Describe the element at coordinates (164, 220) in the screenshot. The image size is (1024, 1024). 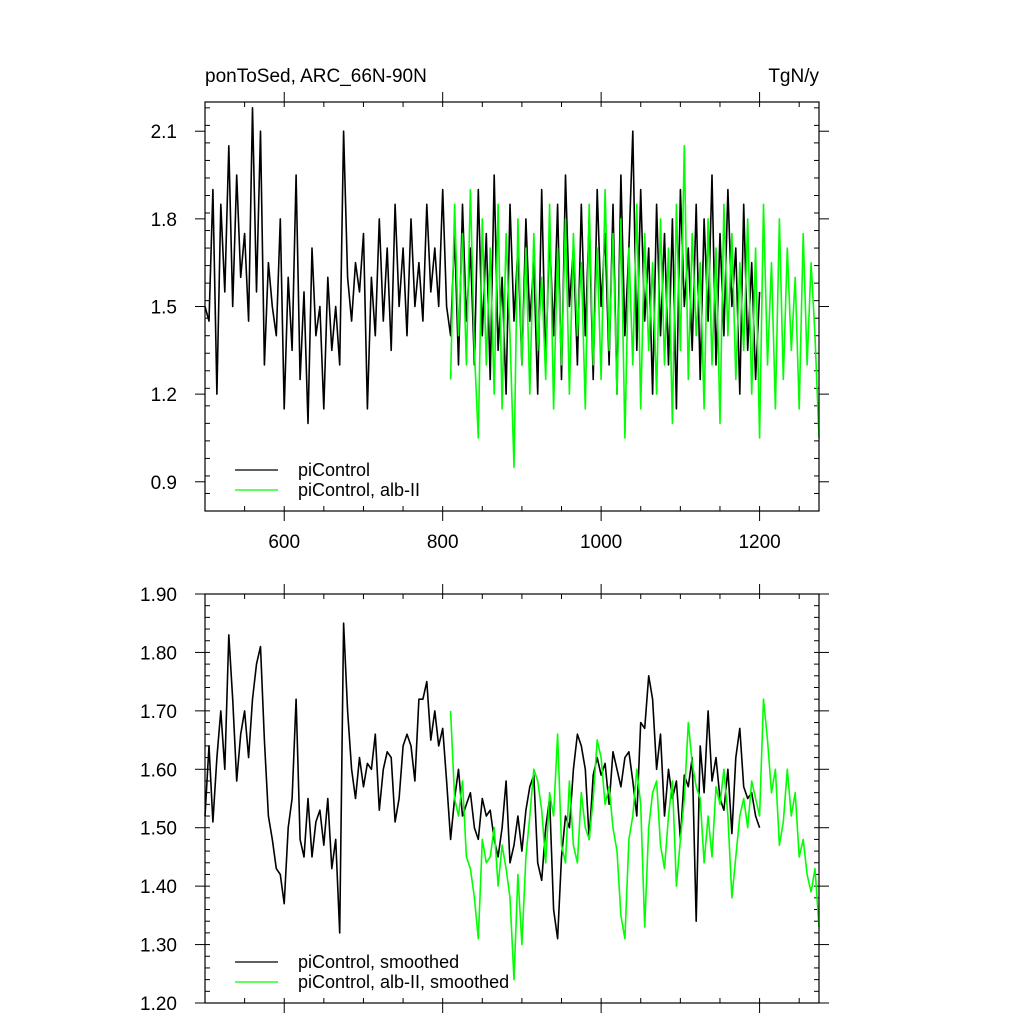
I see `y-tick-label: 1.8` at that location.